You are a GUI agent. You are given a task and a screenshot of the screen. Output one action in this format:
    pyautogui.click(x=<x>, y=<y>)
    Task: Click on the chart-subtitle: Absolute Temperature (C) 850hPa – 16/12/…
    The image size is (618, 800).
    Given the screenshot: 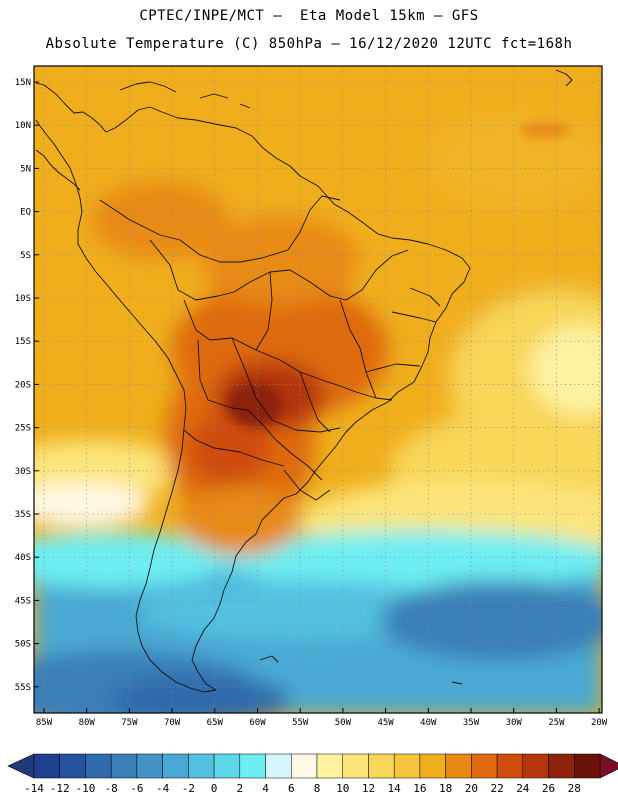 What is the action you would take?
    pyautogui.click(x=309, y=44)
    